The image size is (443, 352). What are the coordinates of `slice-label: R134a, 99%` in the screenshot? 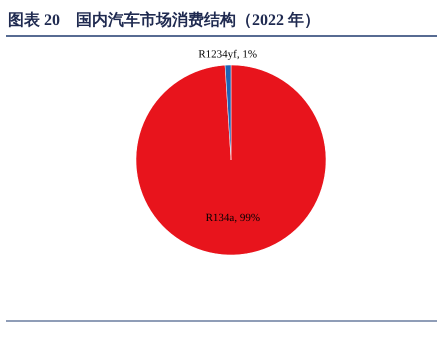 It's located at (233, 218).